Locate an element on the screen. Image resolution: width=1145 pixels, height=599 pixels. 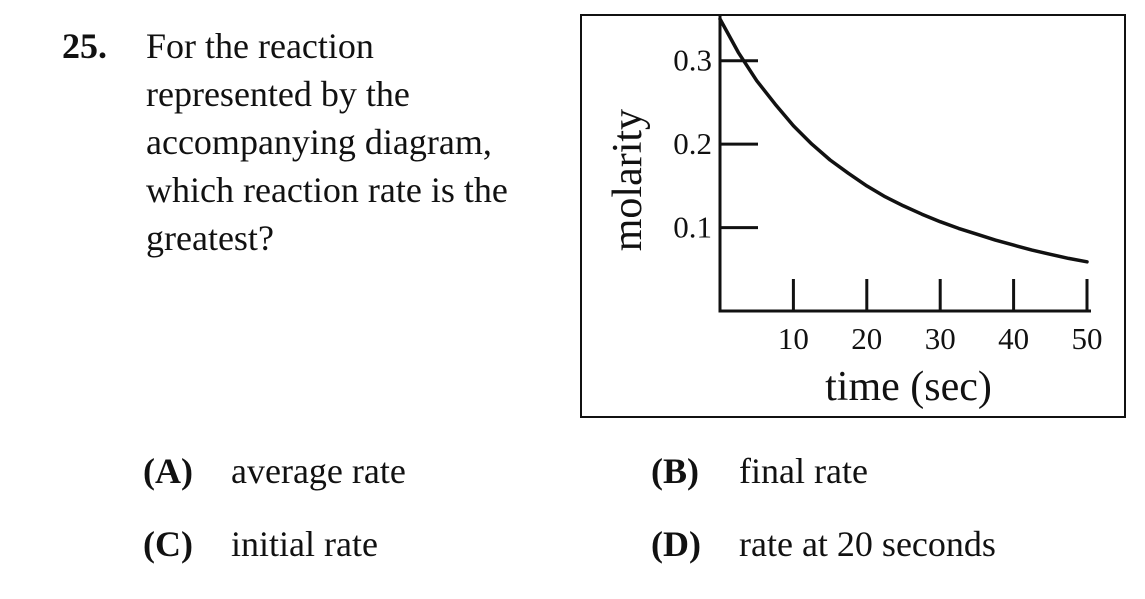
choice-b-letter: (B) is located at coordinates (675, 471).